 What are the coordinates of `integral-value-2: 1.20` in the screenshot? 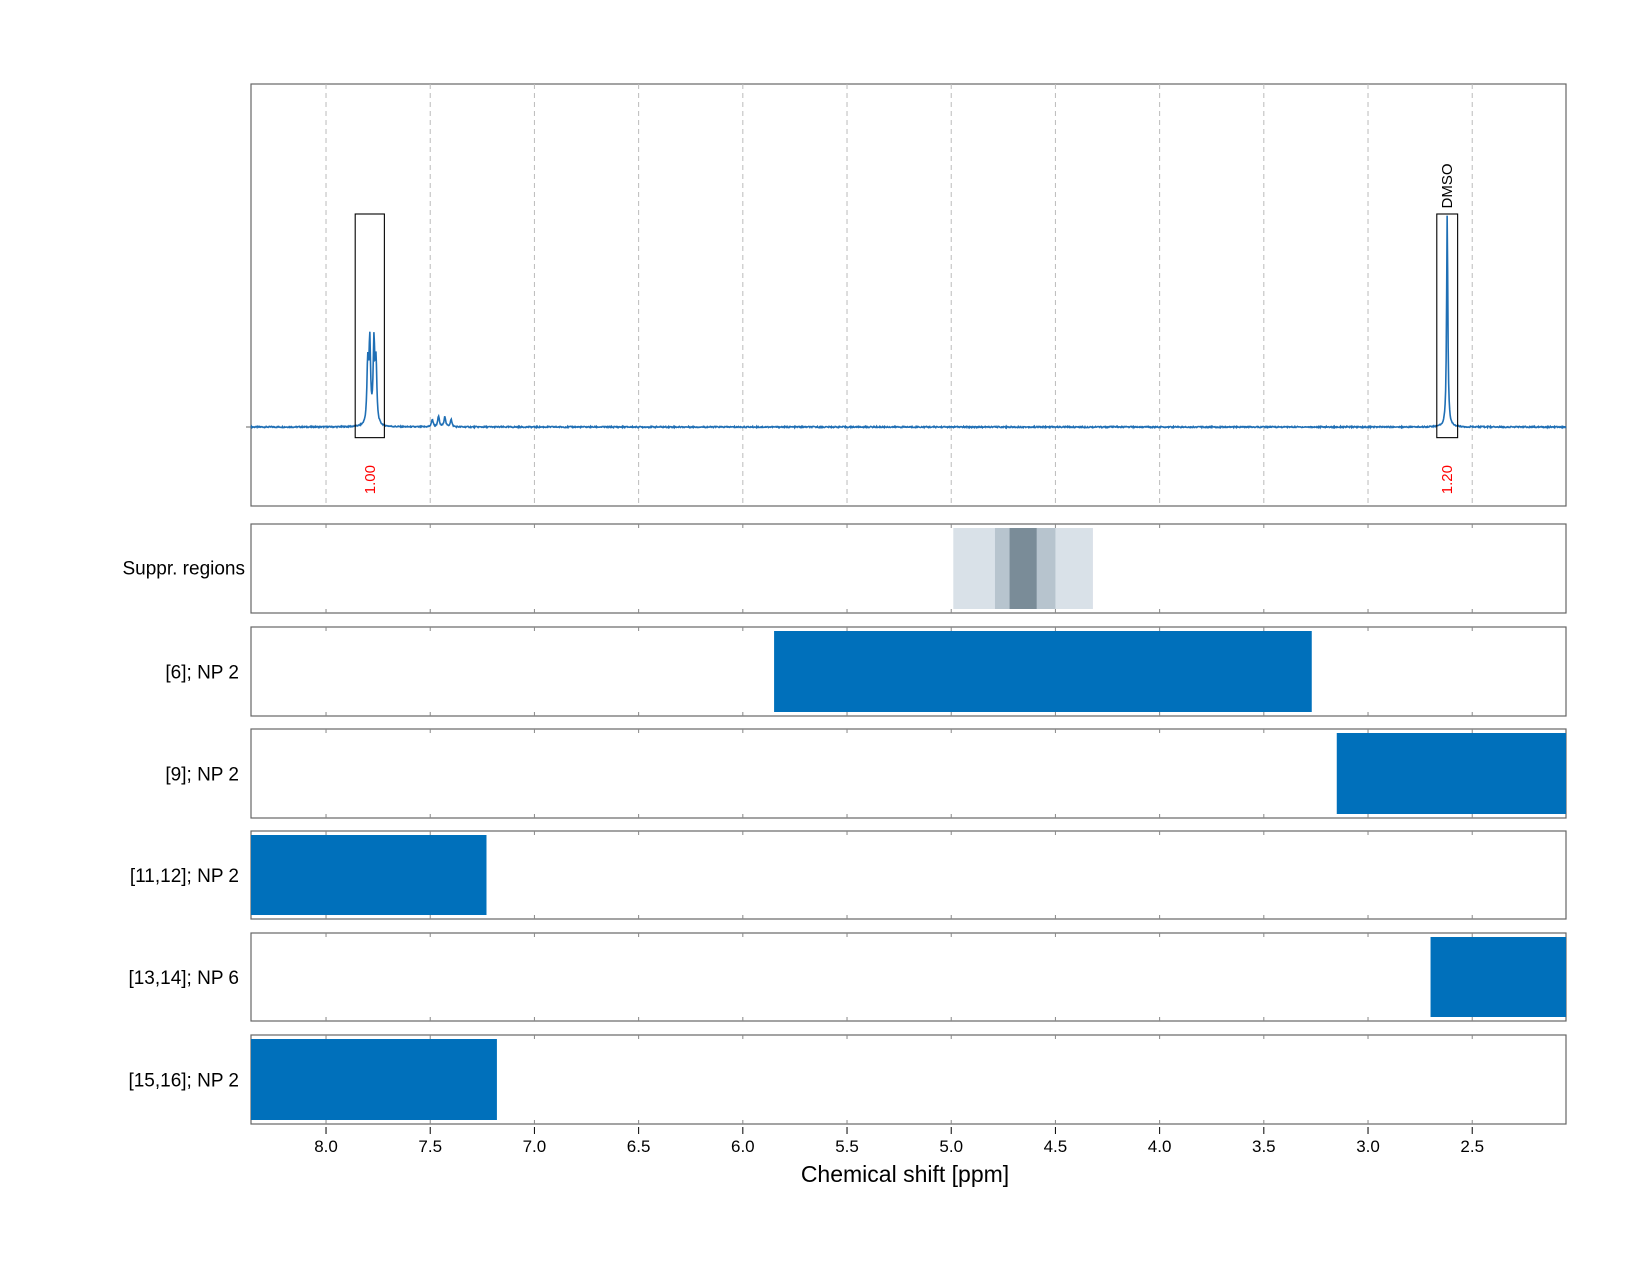 It's located at (1447, 479).